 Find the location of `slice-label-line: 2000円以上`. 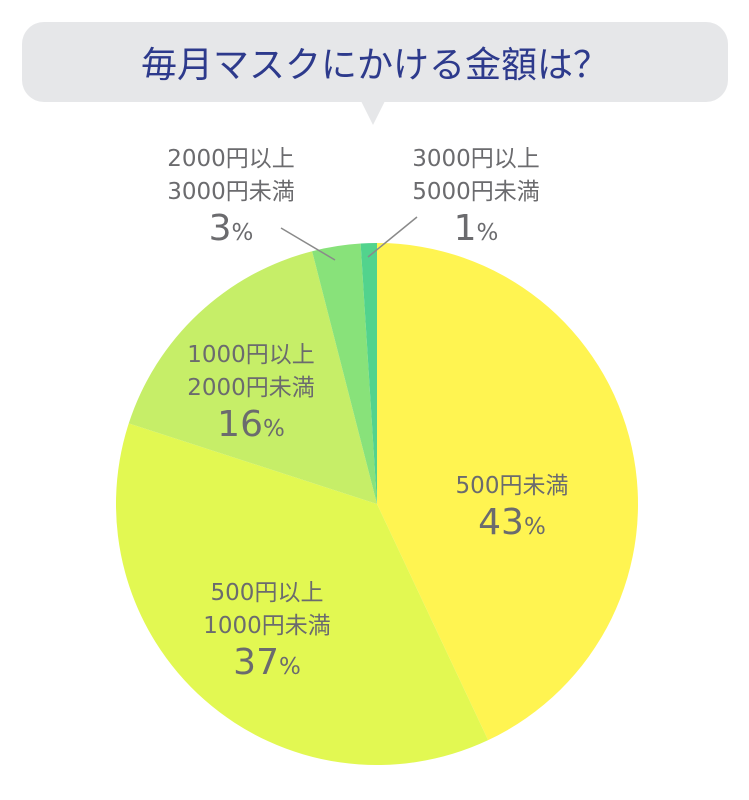

slice-label-line: 2000円以上 is located at coordinates (231, 159).